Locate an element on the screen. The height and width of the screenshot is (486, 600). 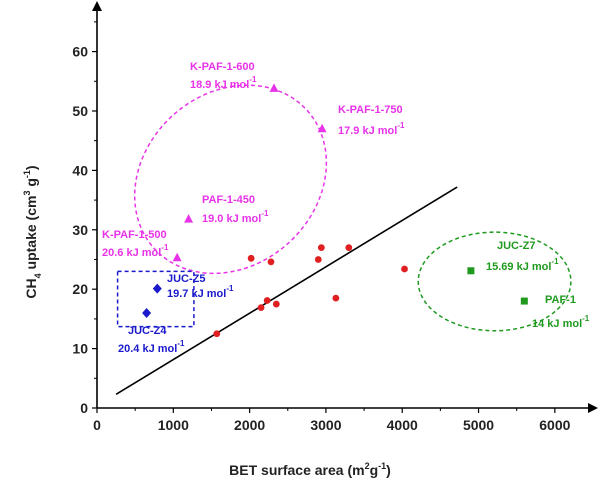
y-tick-label: 60 is located at coordinates (80, 52).